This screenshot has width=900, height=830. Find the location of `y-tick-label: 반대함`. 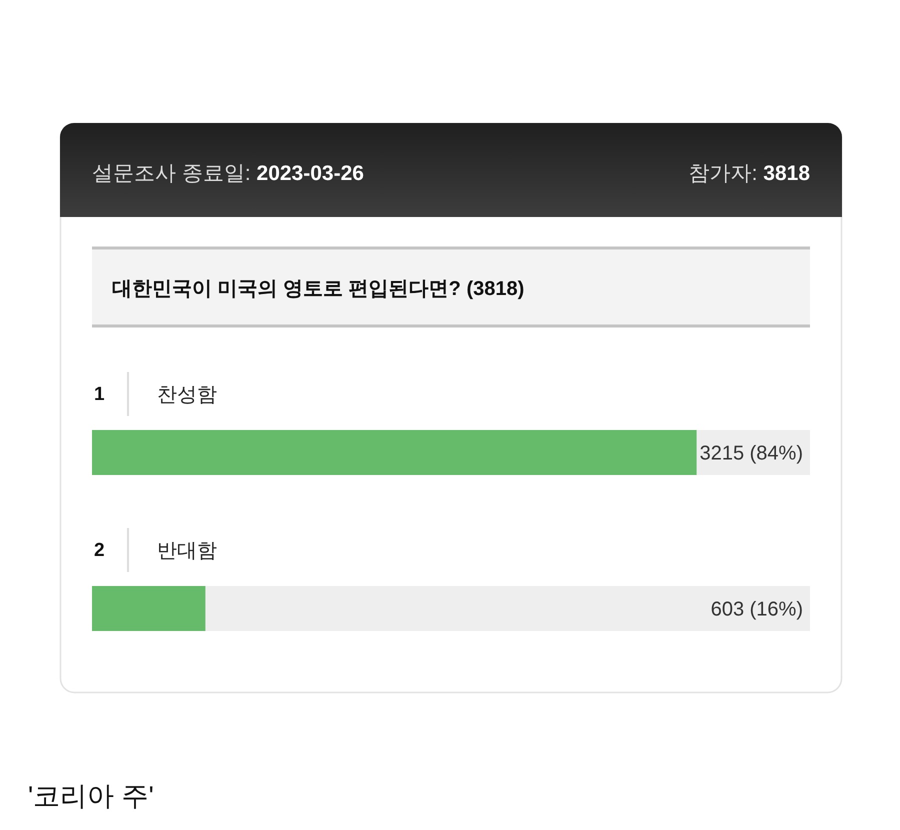

y-tick-label: 반대함 is located at coordinates (187, 551).